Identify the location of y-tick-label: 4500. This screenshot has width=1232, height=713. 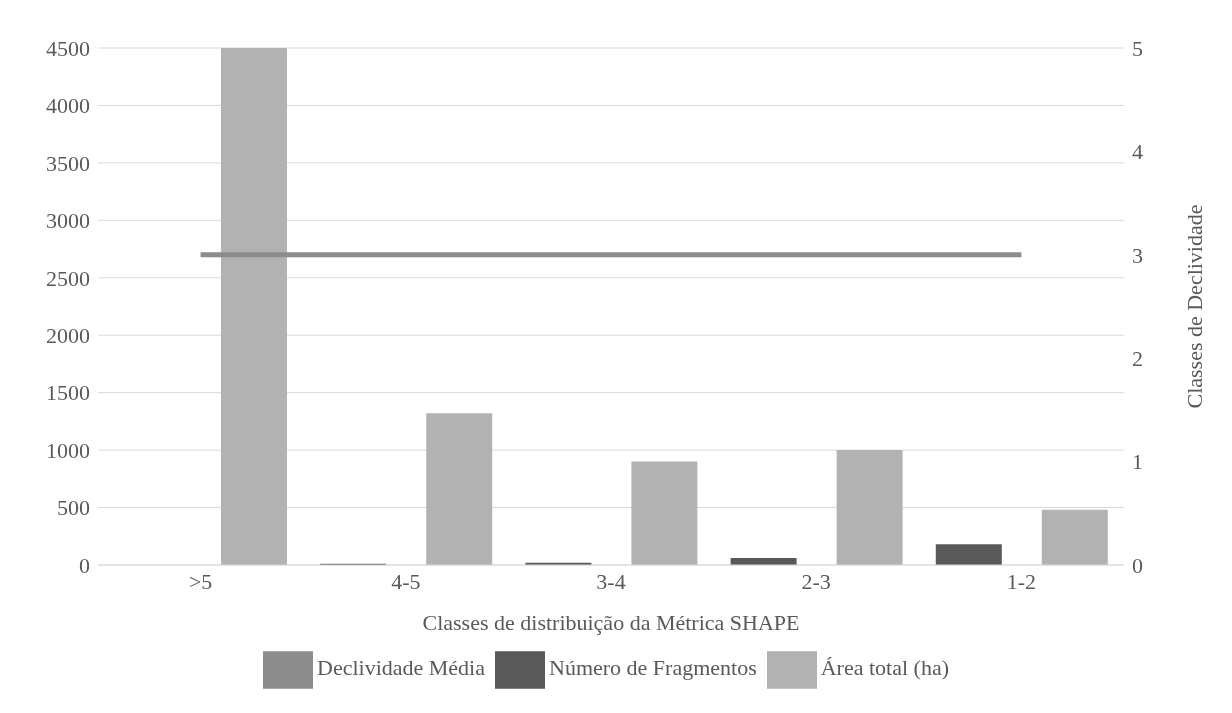
(68, 48).